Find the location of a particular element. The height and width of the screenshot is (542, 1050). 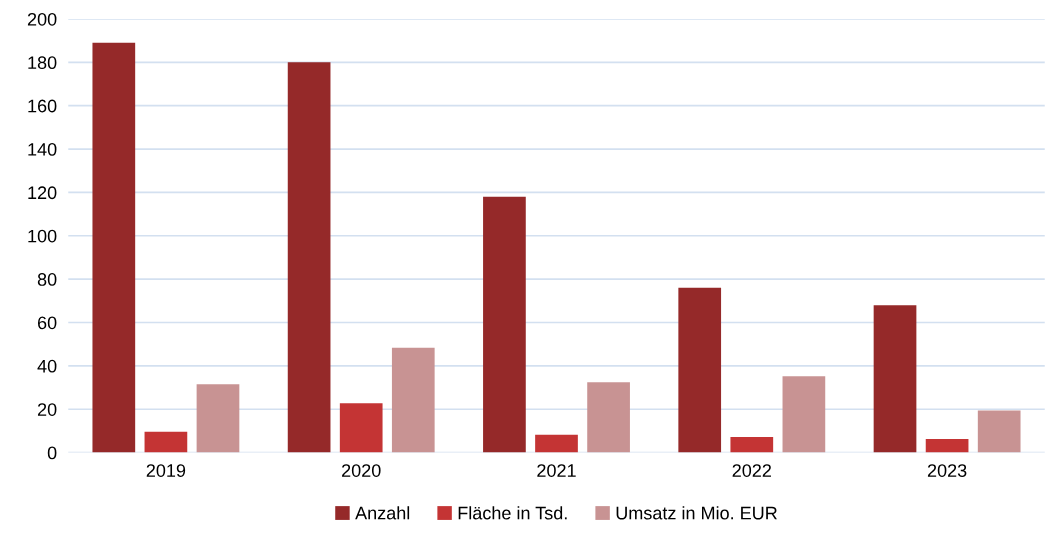

x-tick-label: 2022 is located at coordinates (751, 470).